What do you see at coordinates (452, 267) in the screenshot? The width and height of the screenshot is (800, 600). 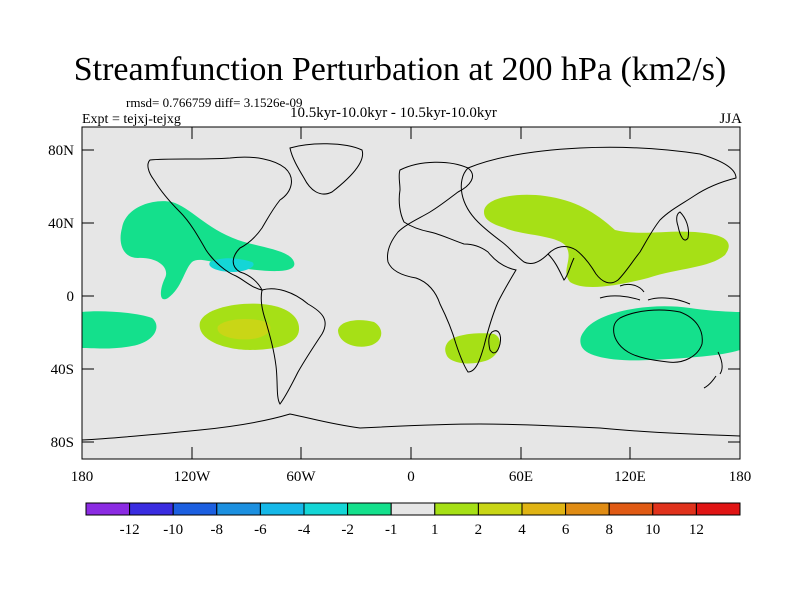 I see `coastline-europe-africa` at bounding box center [452, 267].